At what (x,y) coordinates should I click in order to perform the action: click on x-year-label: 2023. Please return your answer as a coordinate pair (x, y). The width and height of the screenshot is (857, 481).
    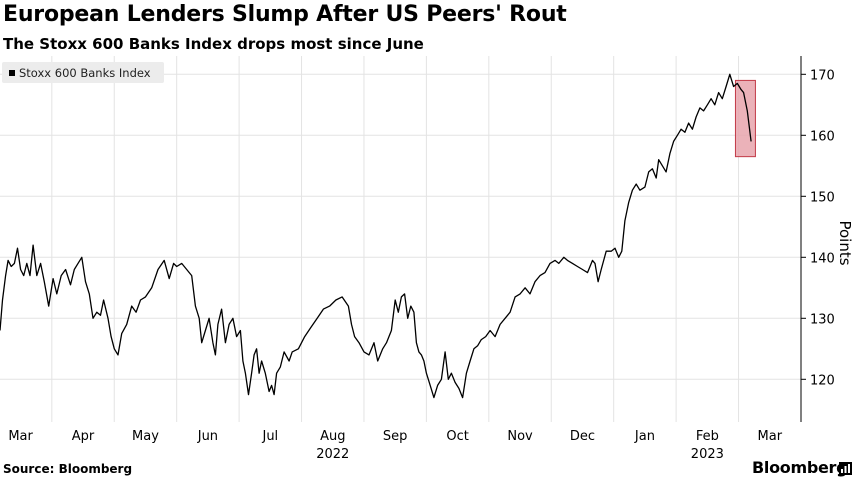
    Looking at the image, I should click on (707, 454).